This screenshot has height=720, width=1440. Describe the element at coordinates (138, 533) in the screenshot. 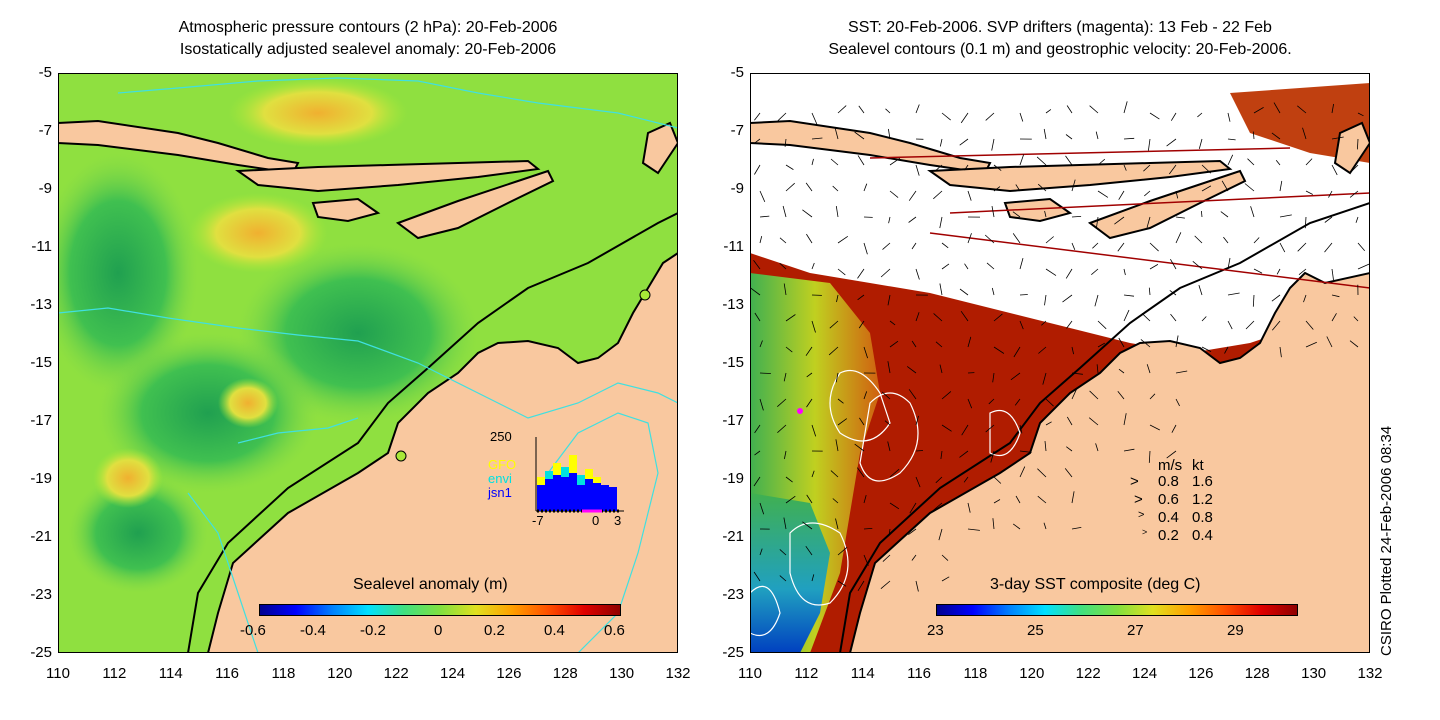

I see `low-sla-patch` at that location.